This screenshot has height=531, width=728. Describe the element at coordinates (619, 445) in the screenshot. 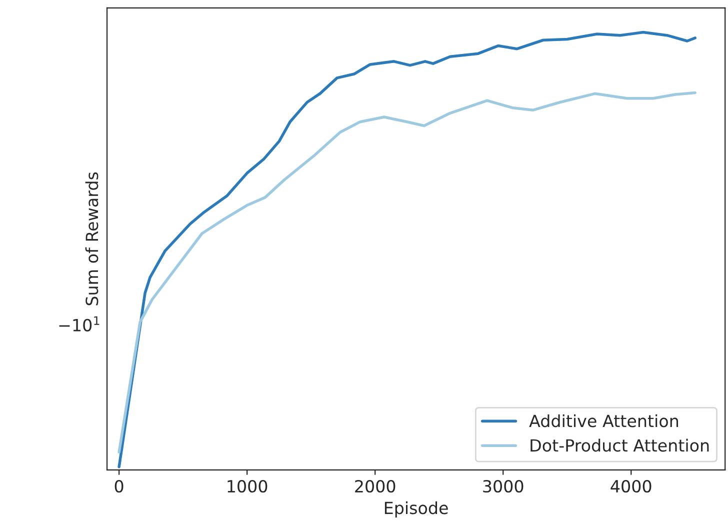

I see `legend-label: Dot-Product Attention` at that location.